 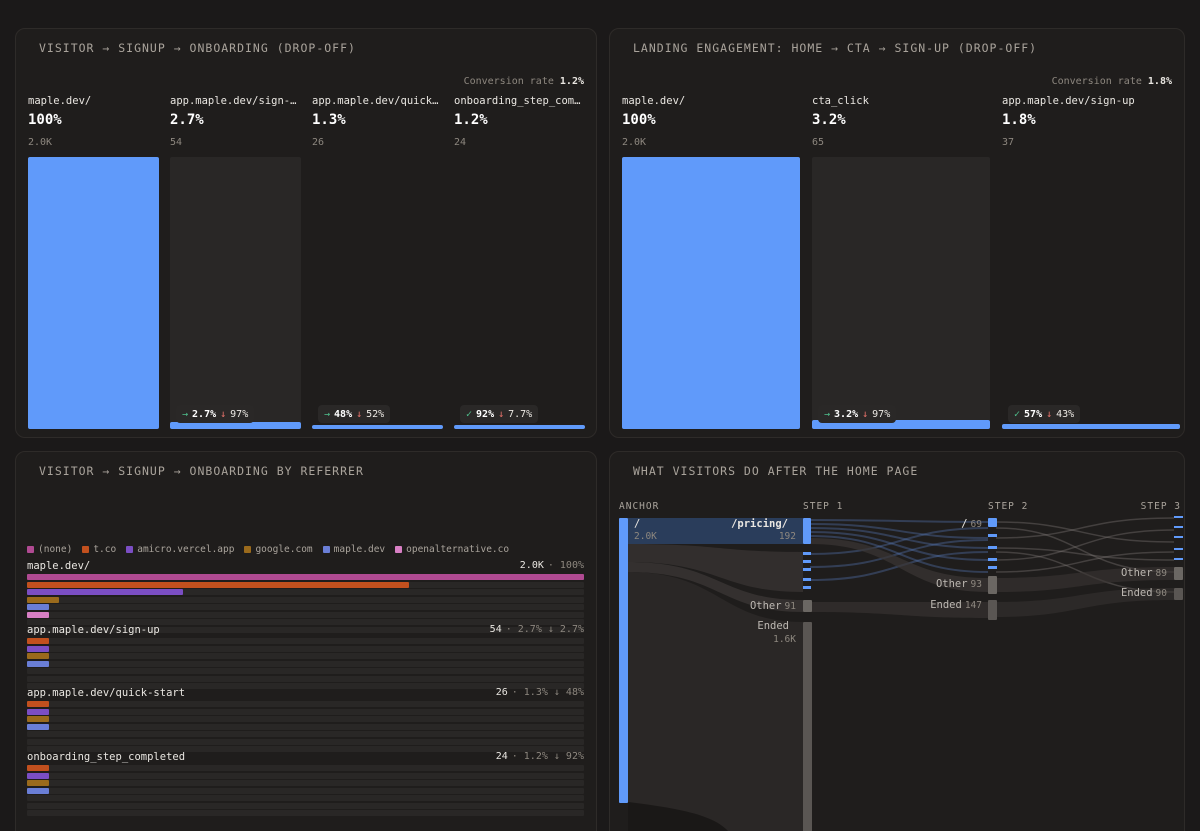 I want to click on legend-item: maple.dev, so click(x=353, y=549).